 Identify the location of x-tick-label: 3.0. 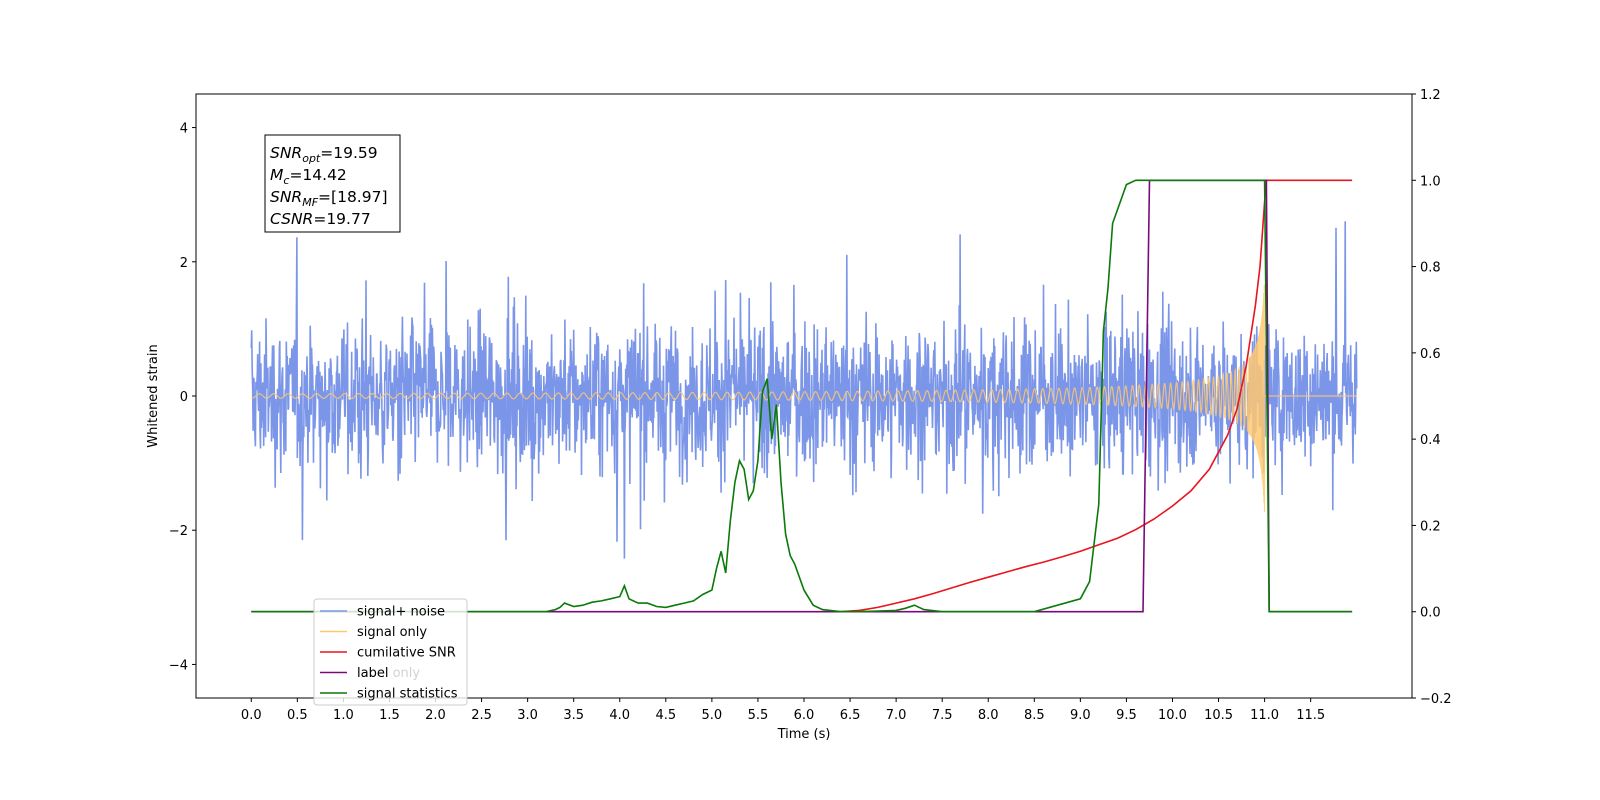
(527, 715).